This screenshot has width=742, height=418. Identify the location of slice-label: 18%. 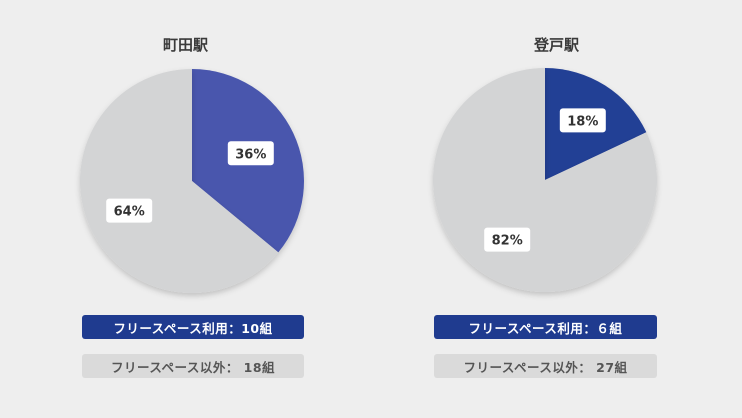
(582, 120).